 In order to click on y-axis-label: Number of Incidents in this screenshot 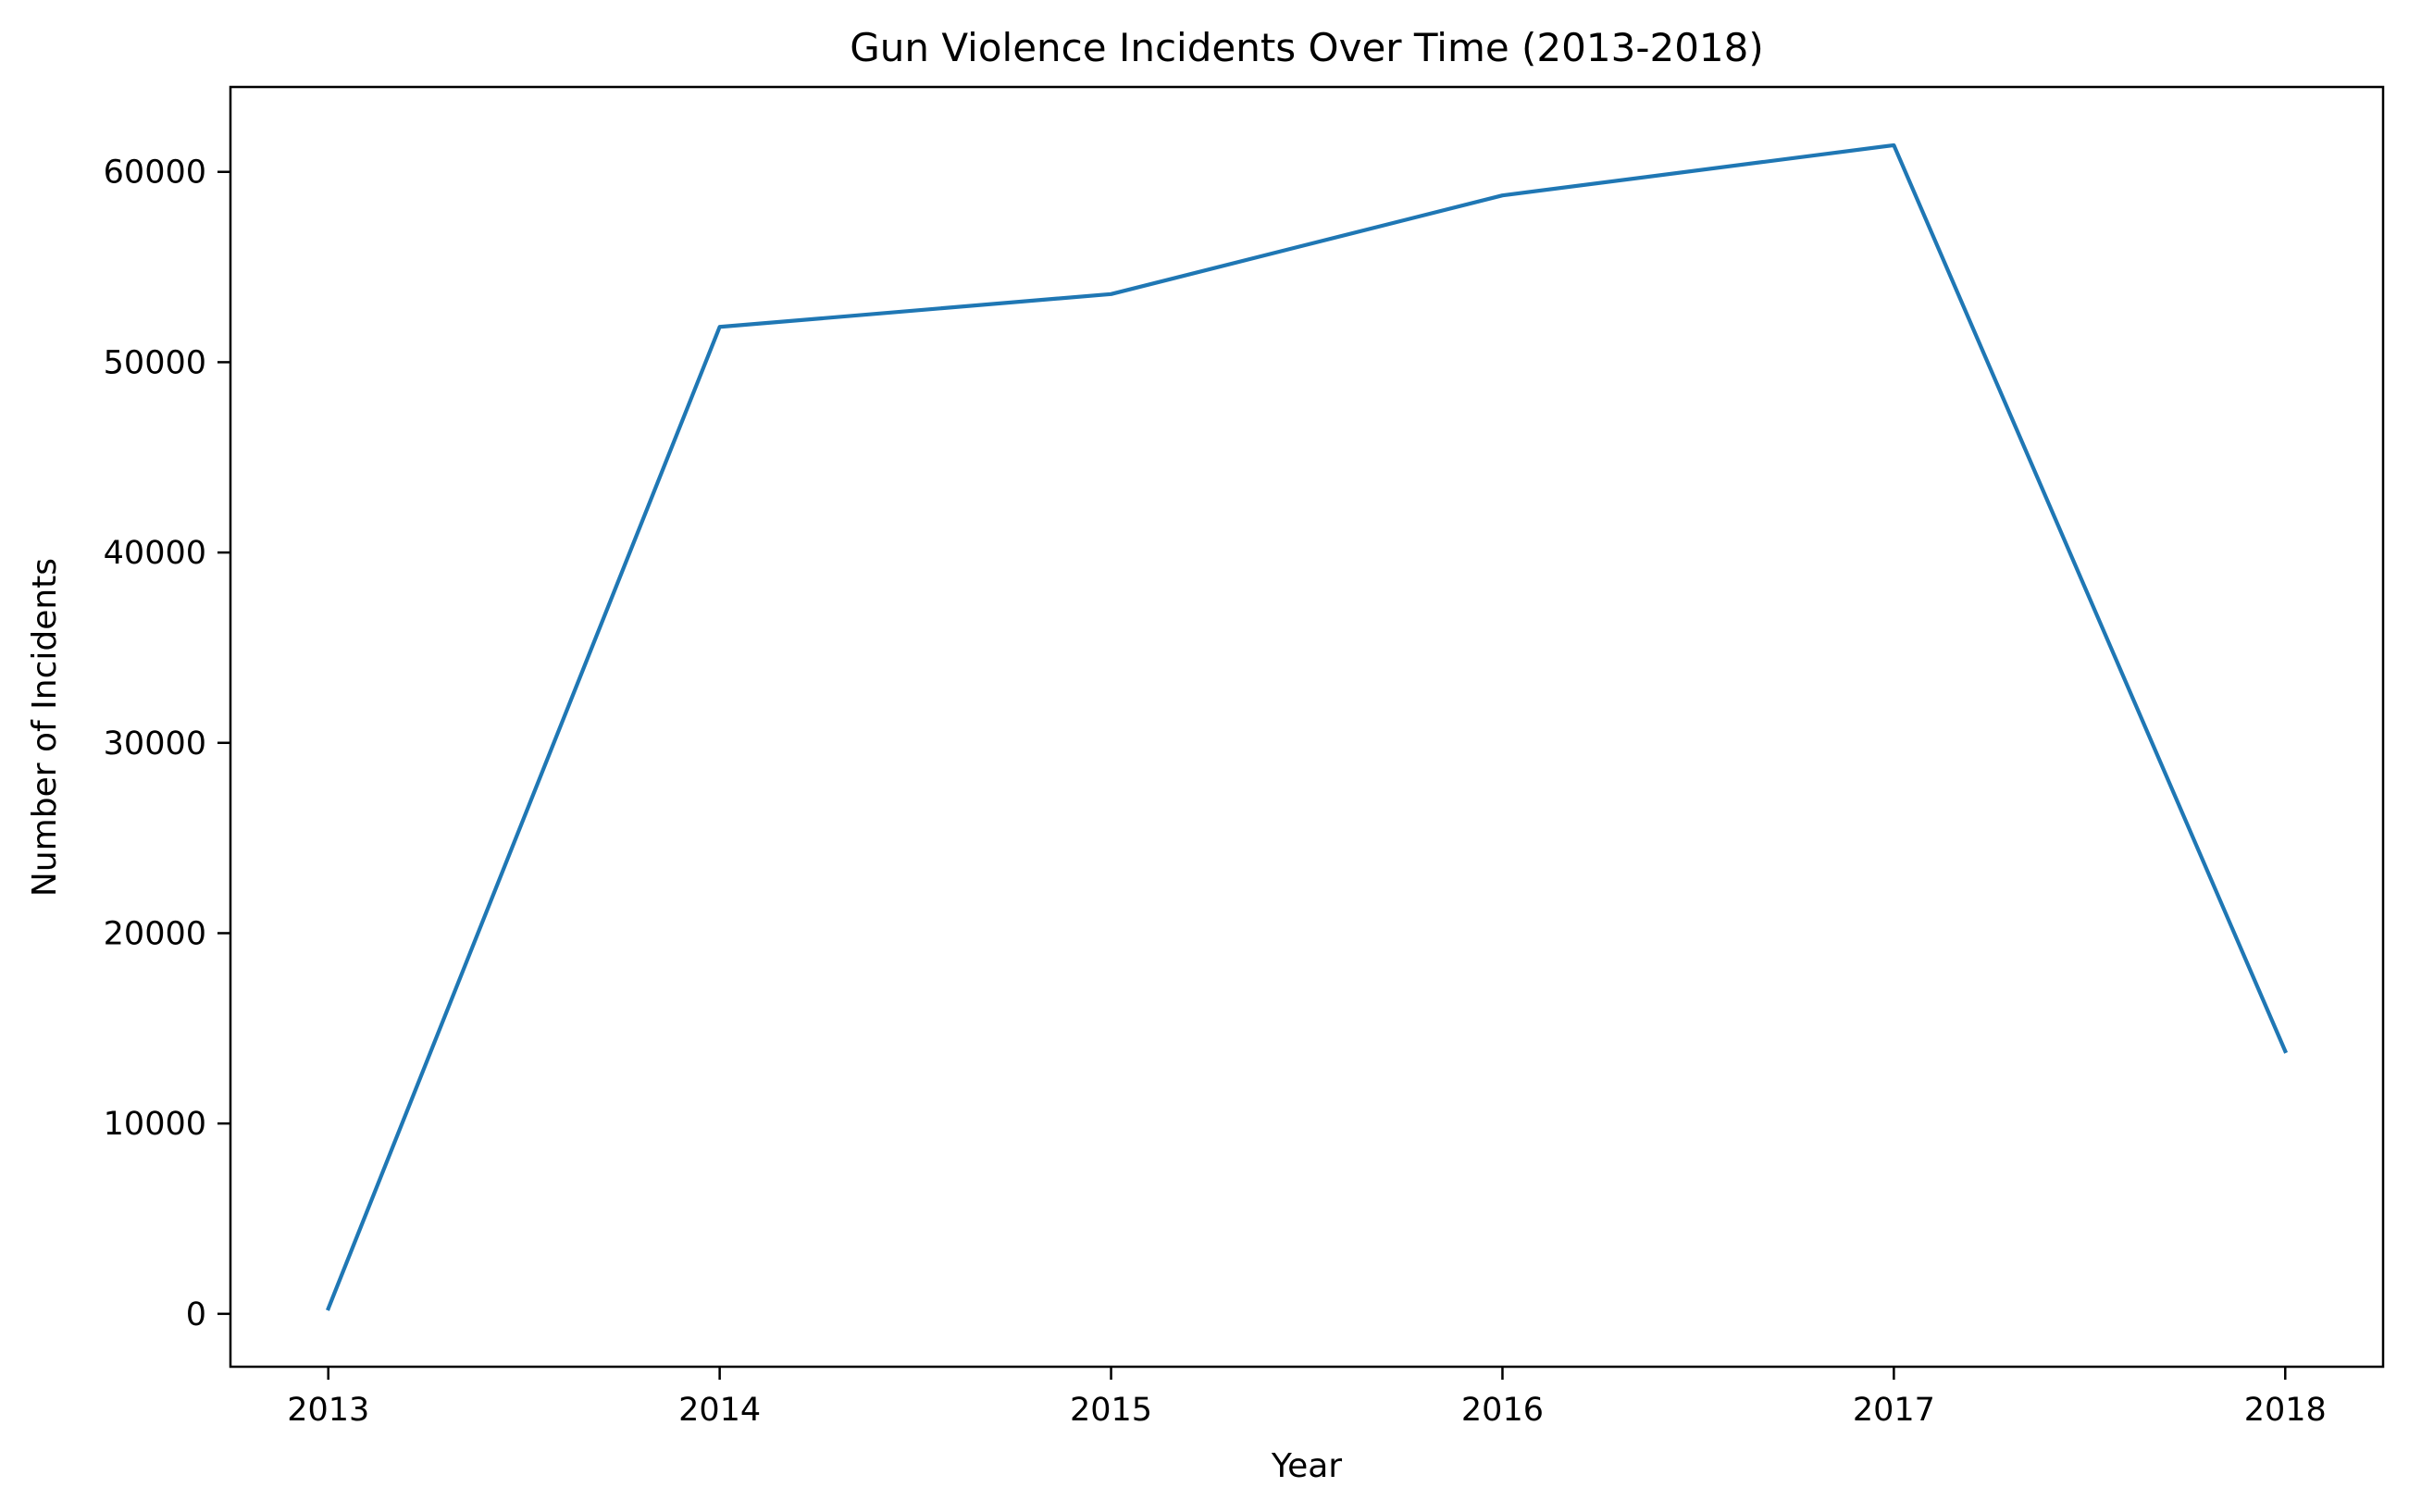, I will do `click(45, 727)`.